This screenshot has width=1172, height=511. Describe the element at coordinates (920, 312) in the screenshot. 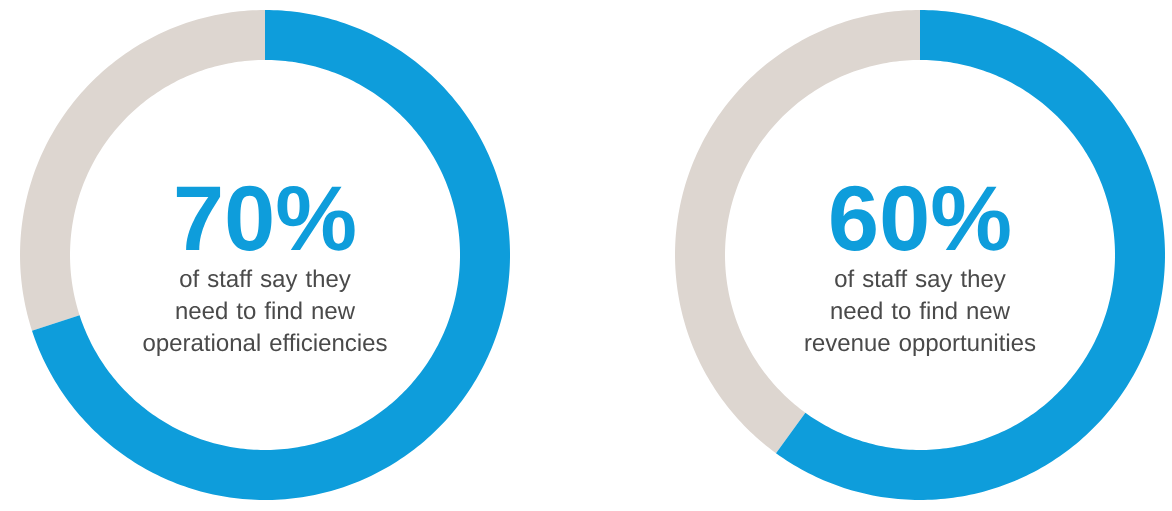

I see `text: of staff say they need to find new revenue opportunities` at that location.